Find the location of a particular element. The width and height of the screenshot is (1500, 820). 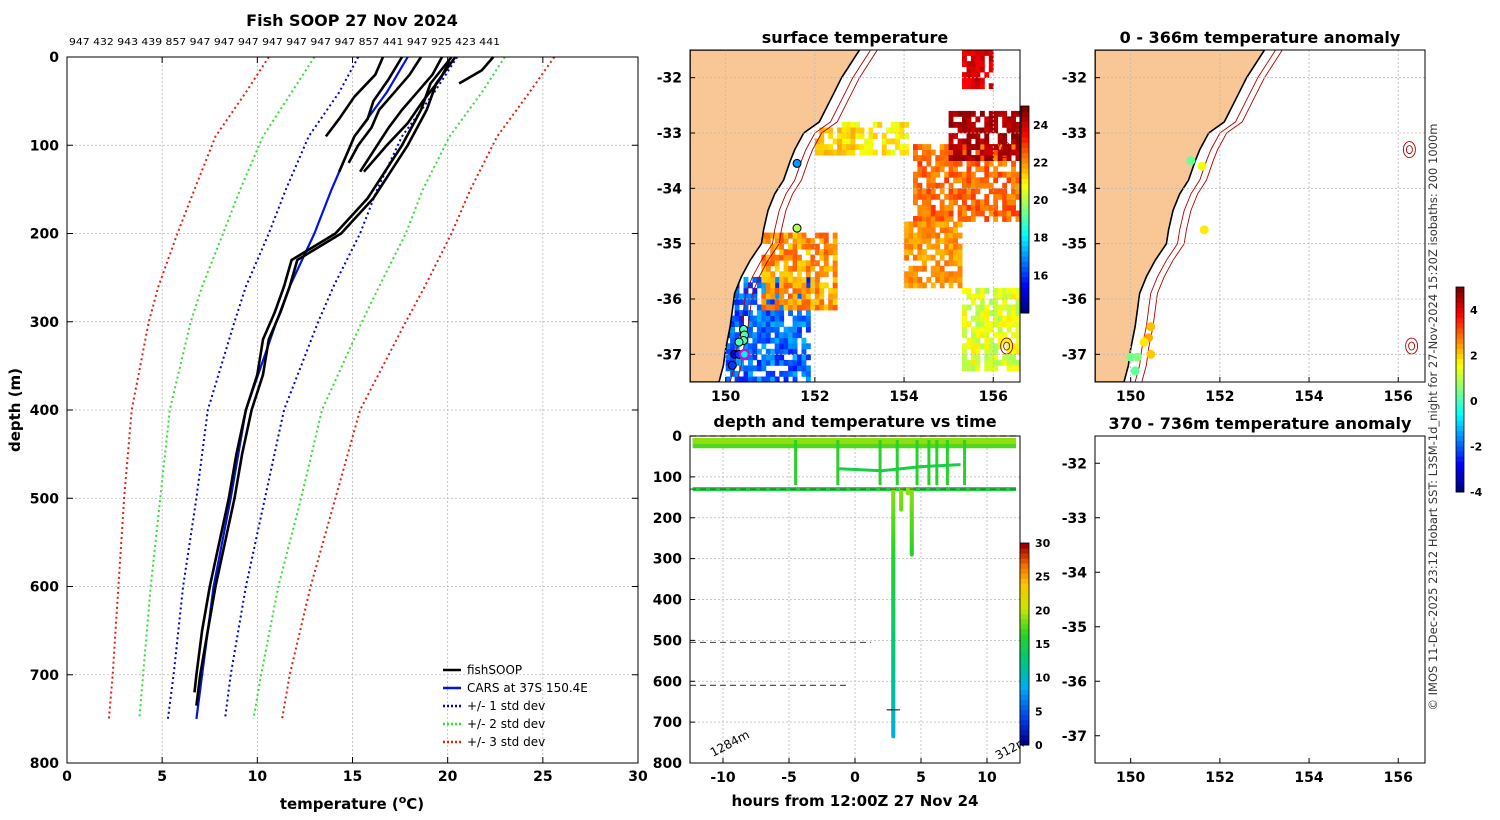

x-tick-label: 156 is located at coordinates (1398, 778).